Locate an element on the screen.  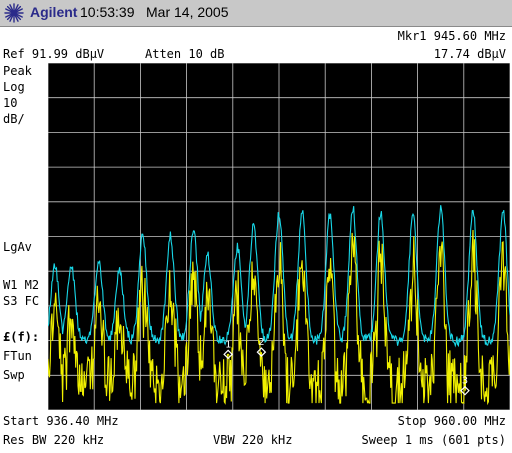
scale-value-label: 10 is located at coordinates (10, 103).